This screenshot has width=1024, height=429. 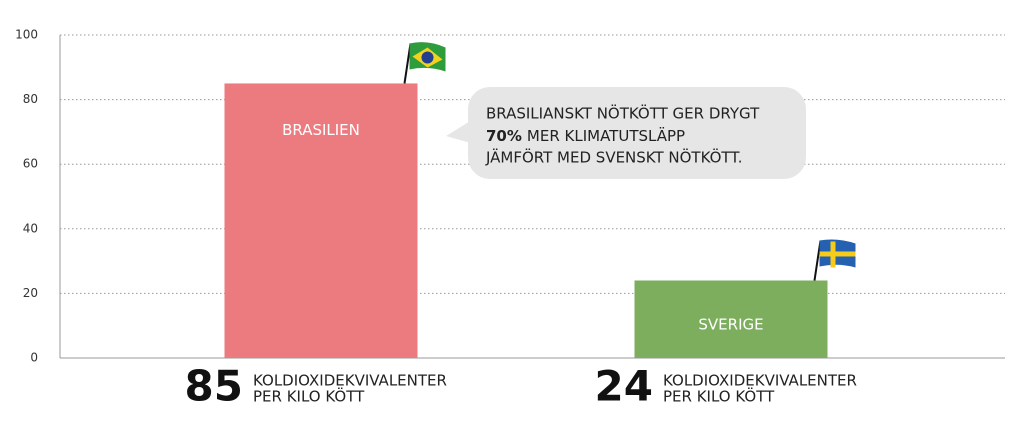 I want to click on annotation-line: BRASILIANSKT NÖTKÖTT GER DRYGT, so click(x=623, y=113).